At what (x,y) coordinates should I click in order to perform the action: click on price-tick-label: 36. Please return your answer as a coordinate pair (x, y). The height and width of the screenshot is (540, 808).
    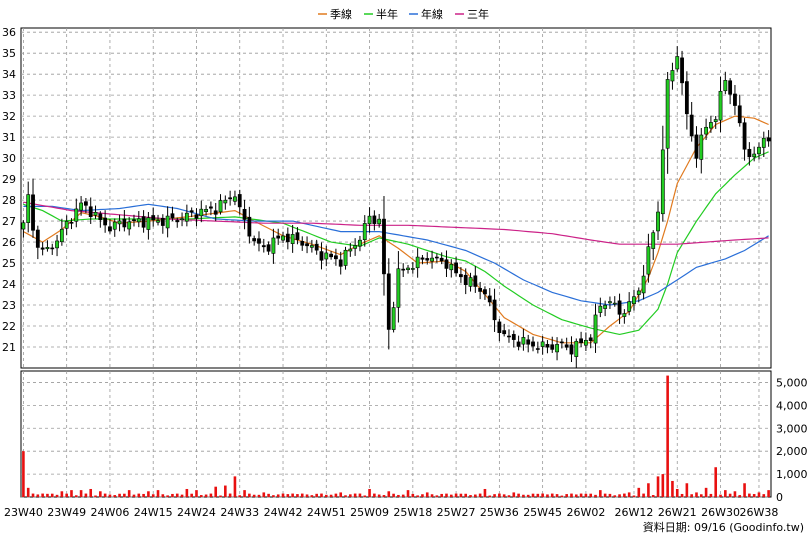
    Looking at the image, I should click on (9, 32).